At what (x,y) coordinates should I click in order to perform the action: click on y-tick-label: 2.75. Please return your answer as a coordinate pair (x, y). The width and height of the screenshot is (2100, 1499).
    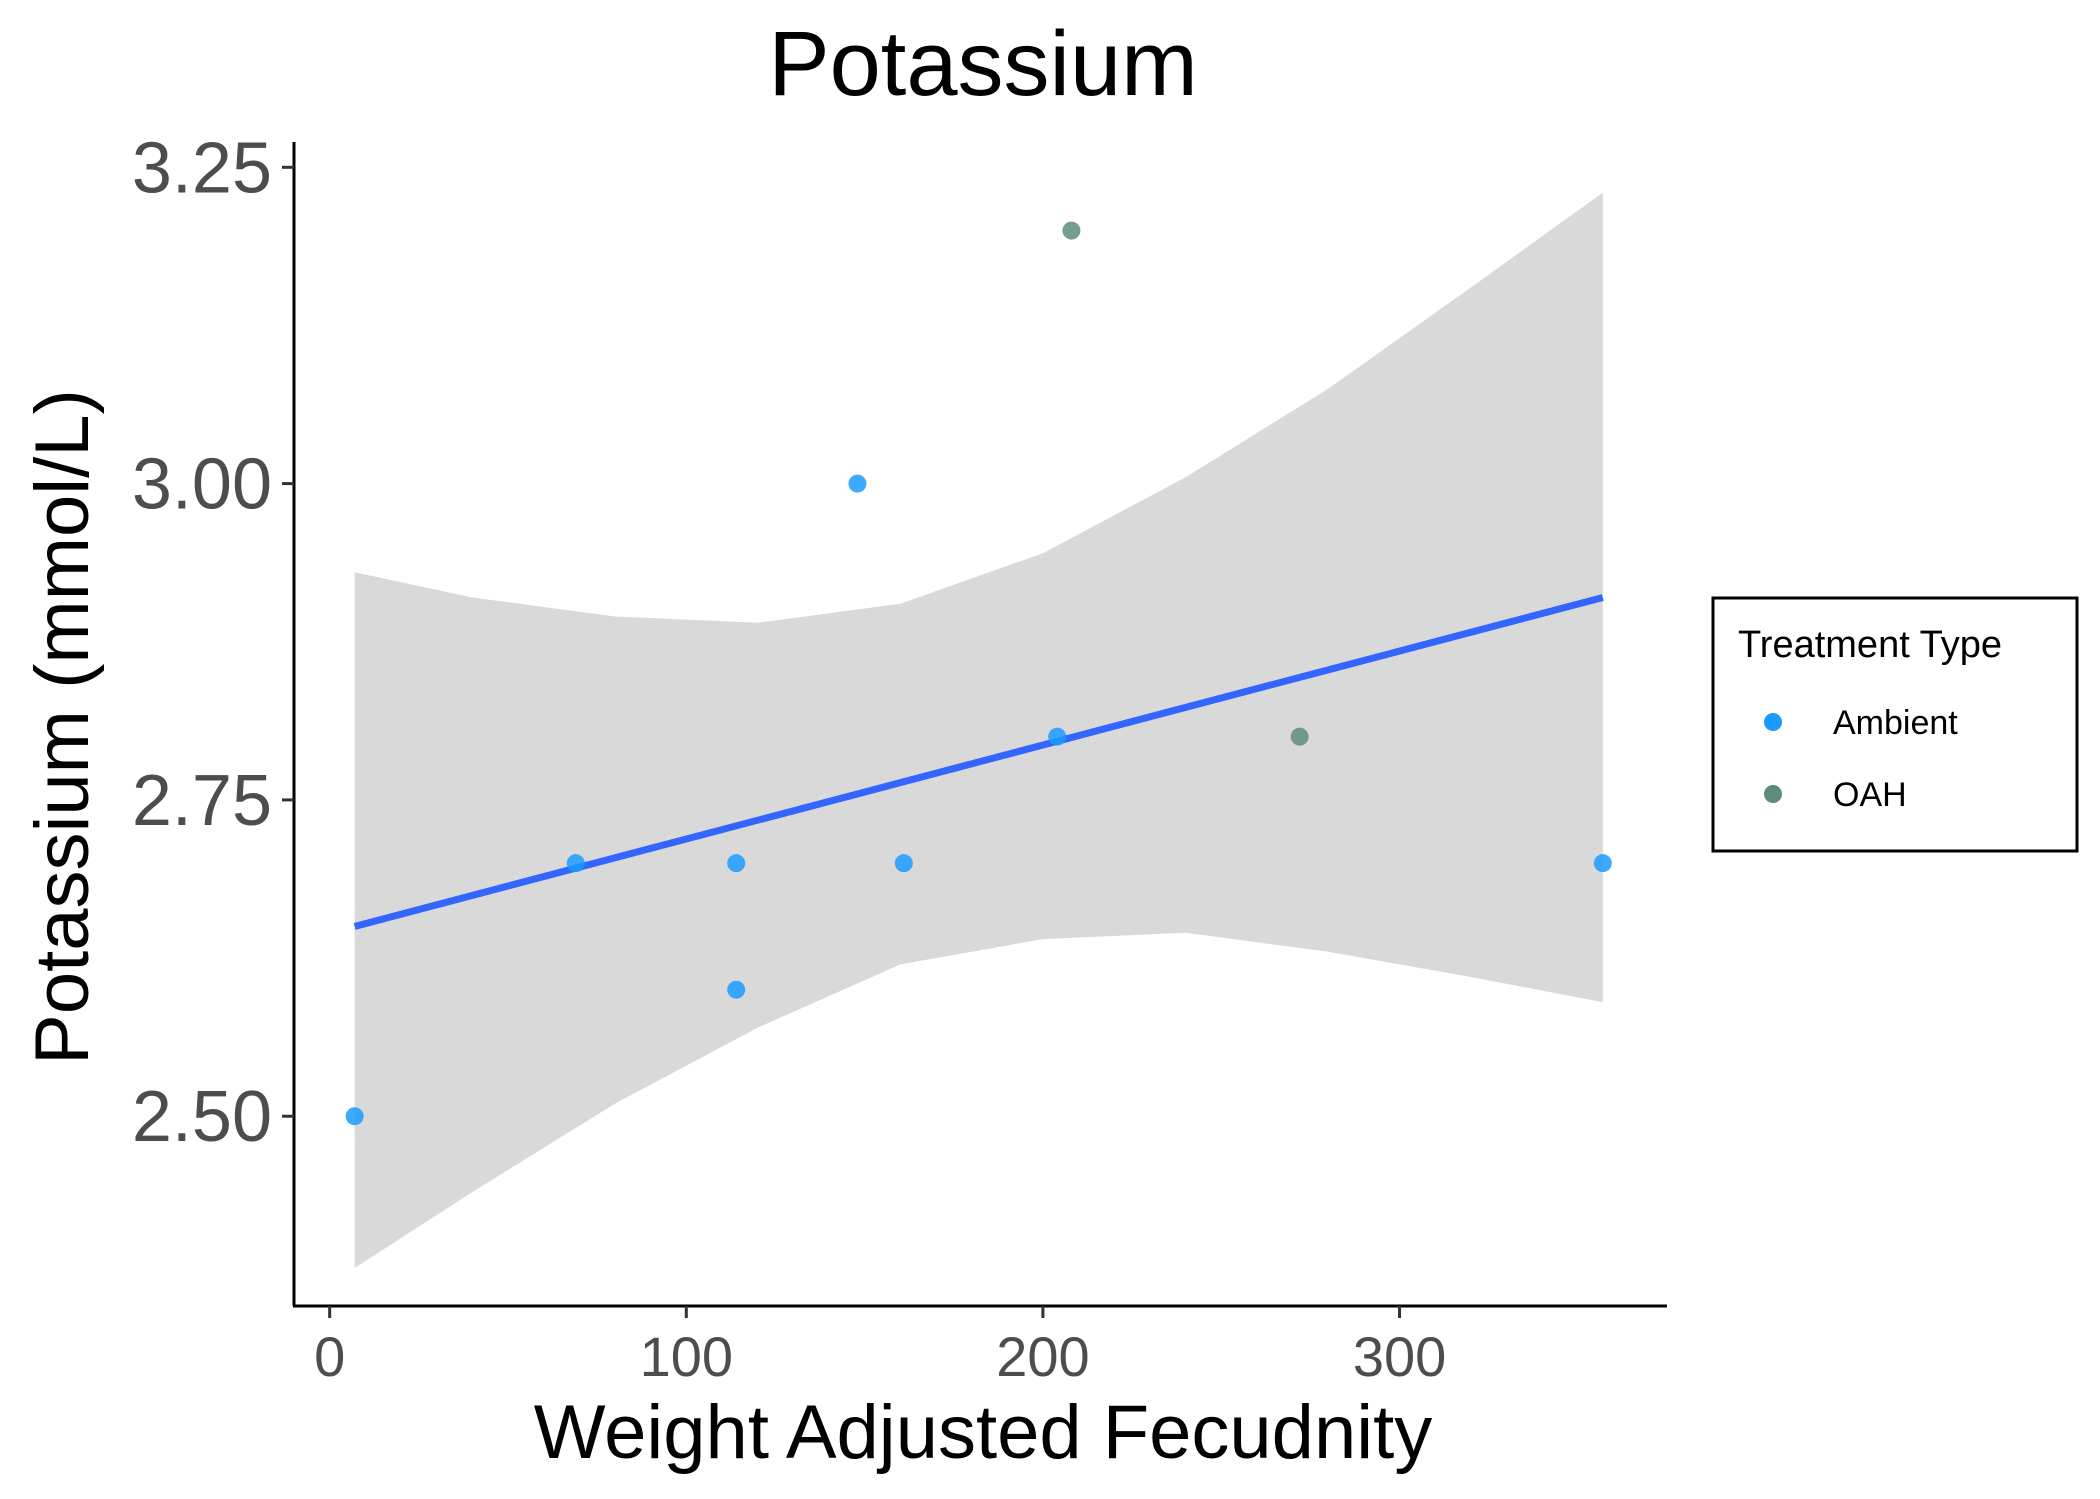
    Looking at the image, I should click on (202, 801).